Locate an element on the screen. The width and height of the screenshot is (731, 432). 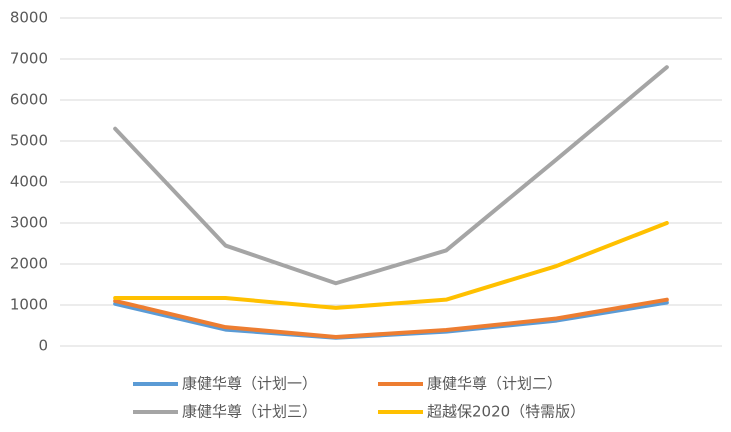
series-line is located at coordinates (391, 318).